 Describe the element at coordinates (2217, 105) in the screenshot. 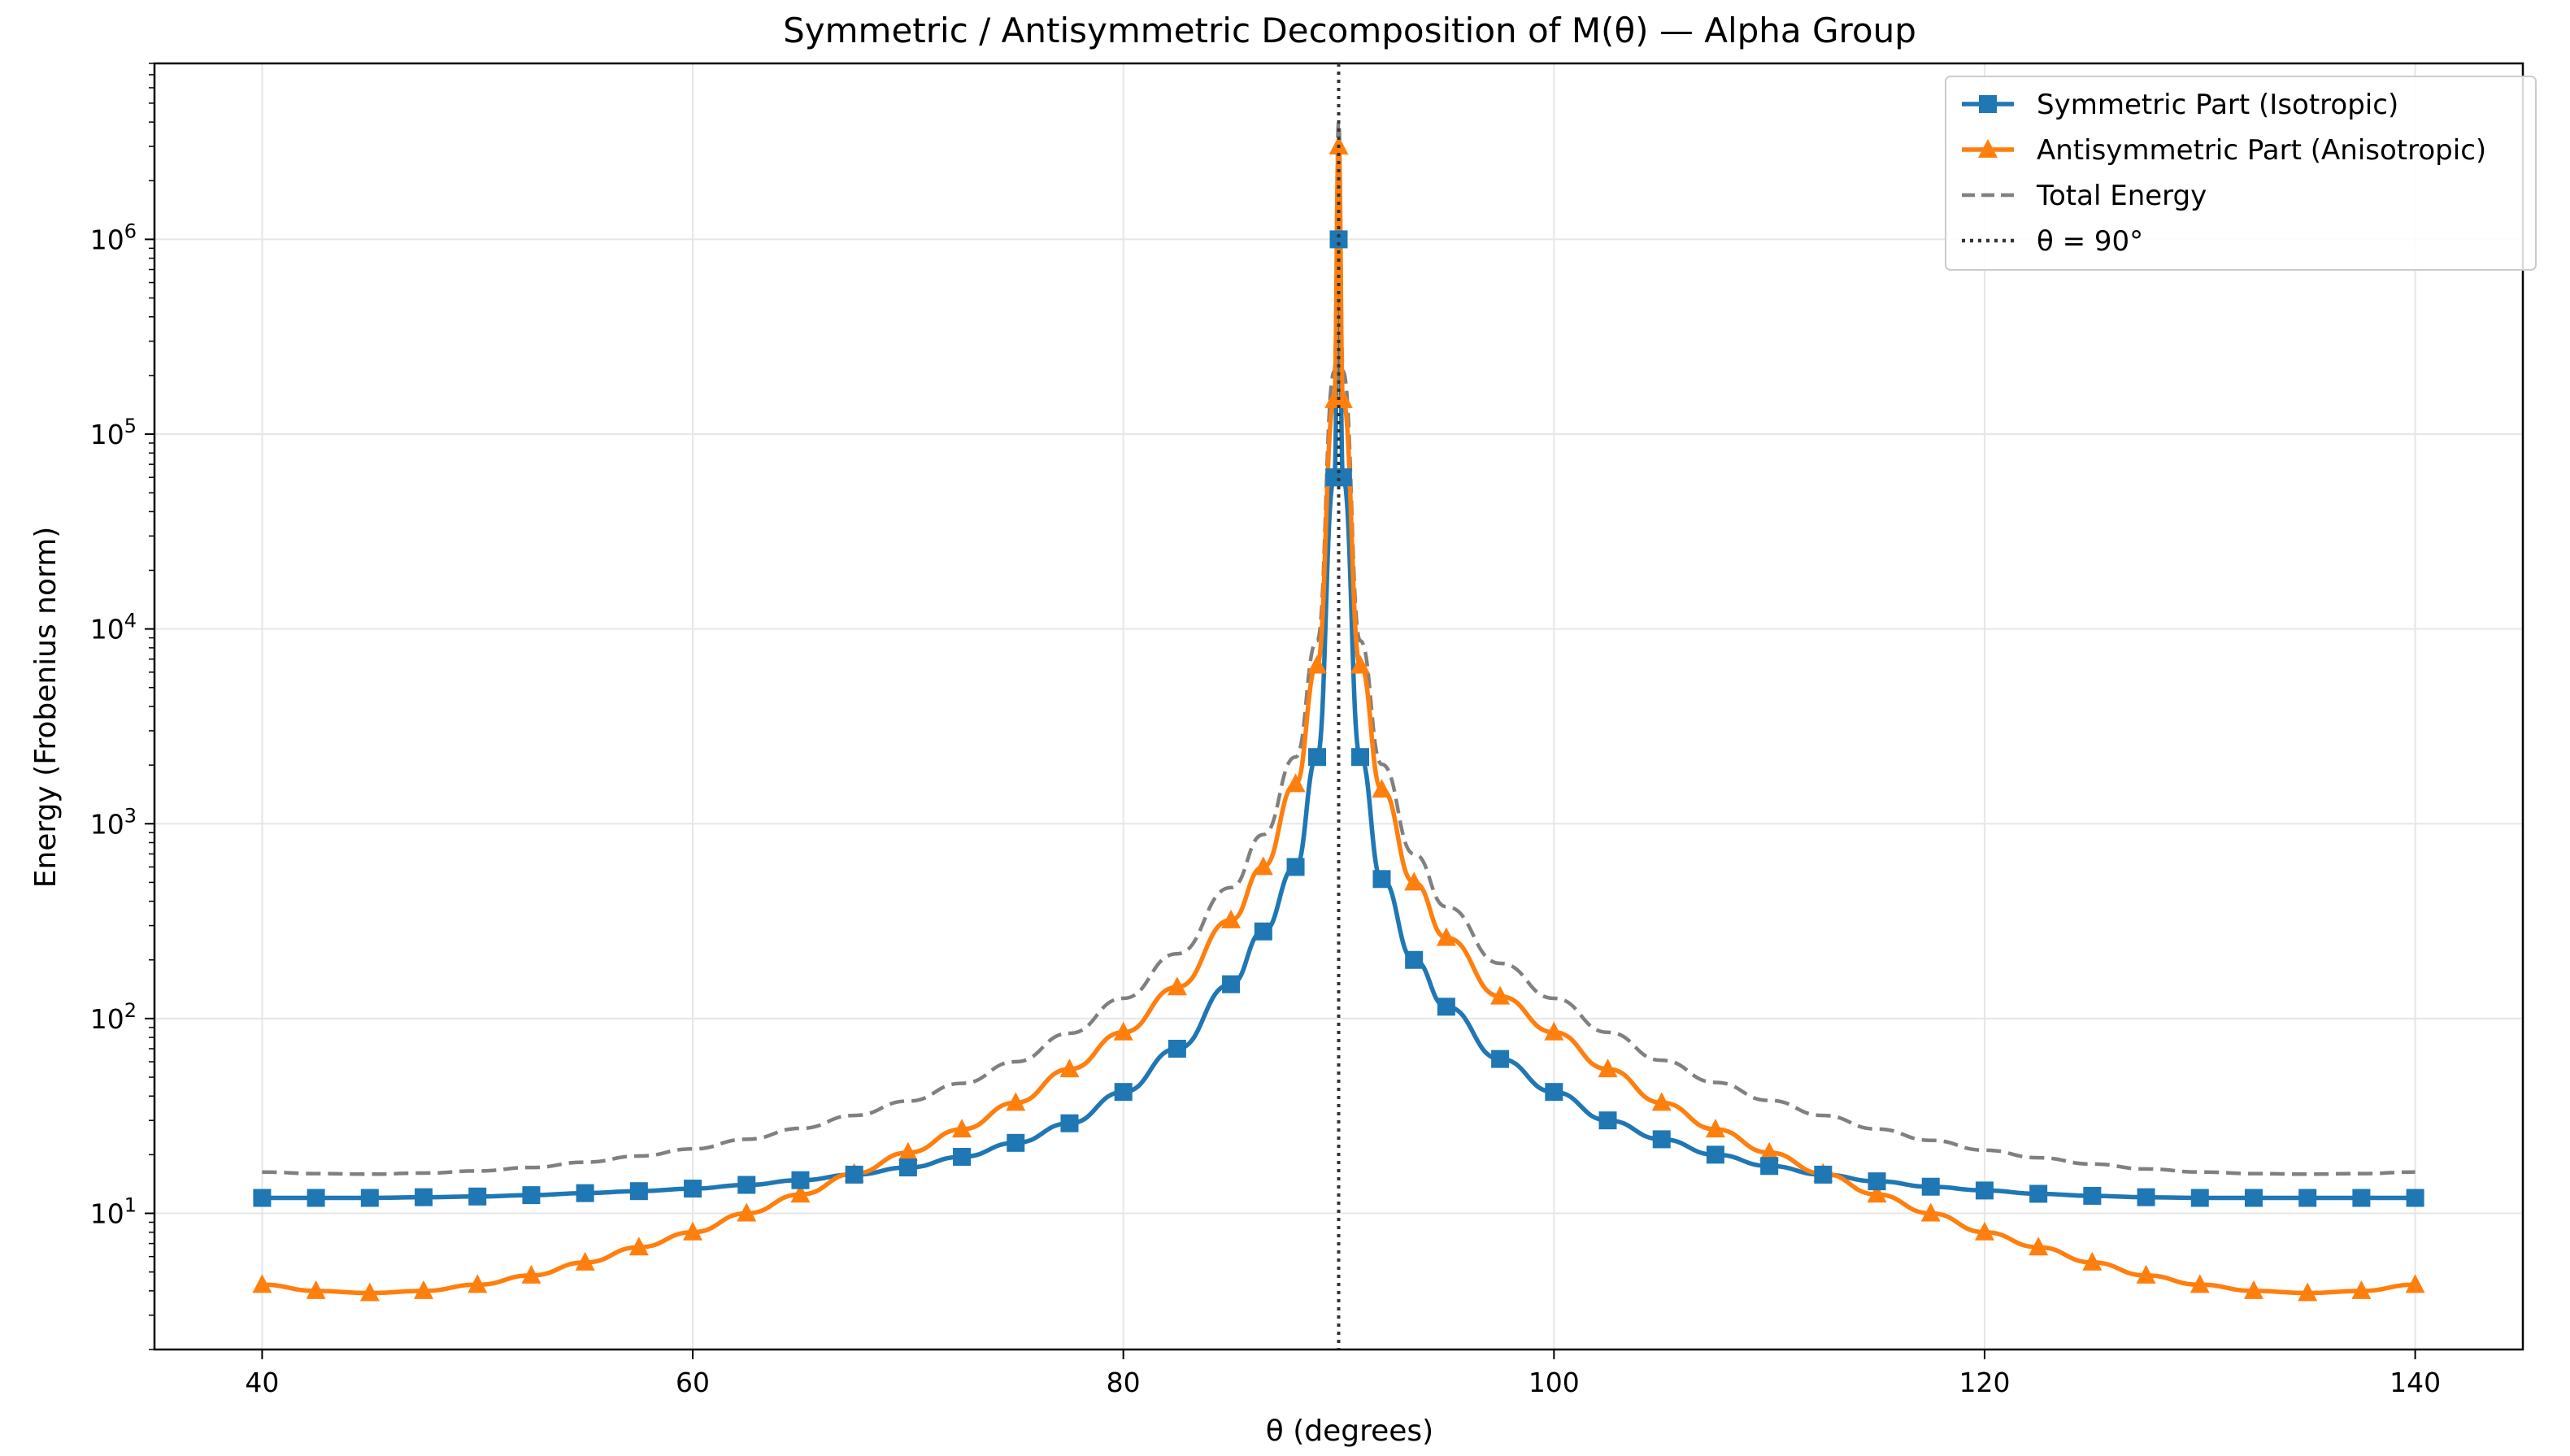

I see `legend-label: Symmetric Part (Isotropic)` at that location.